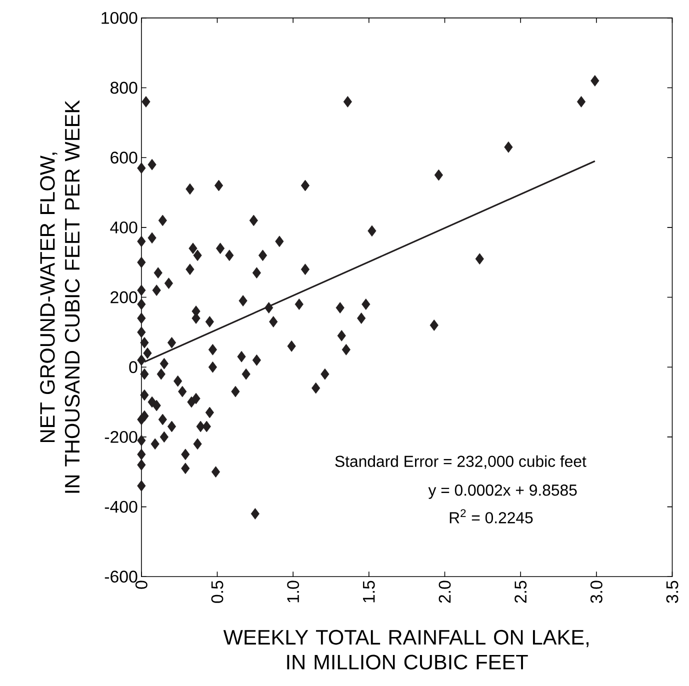 The width and height of the screenshot is (689, 686). I want to click on annotation: y = 0.0002x + 9.8585, so click(502, 491).